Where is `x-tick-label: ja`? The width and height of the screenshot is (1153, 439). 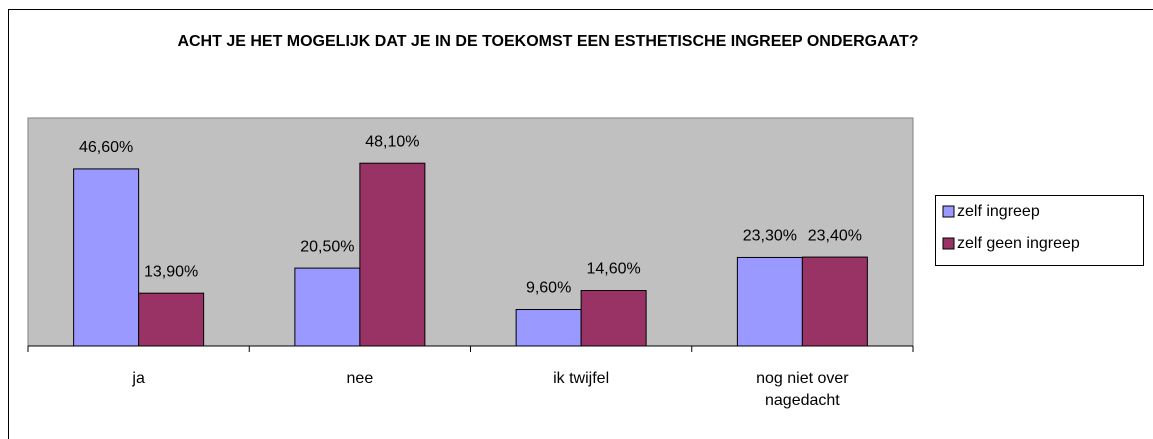 x-tick-label: ja is located at coordinates (138, 378).